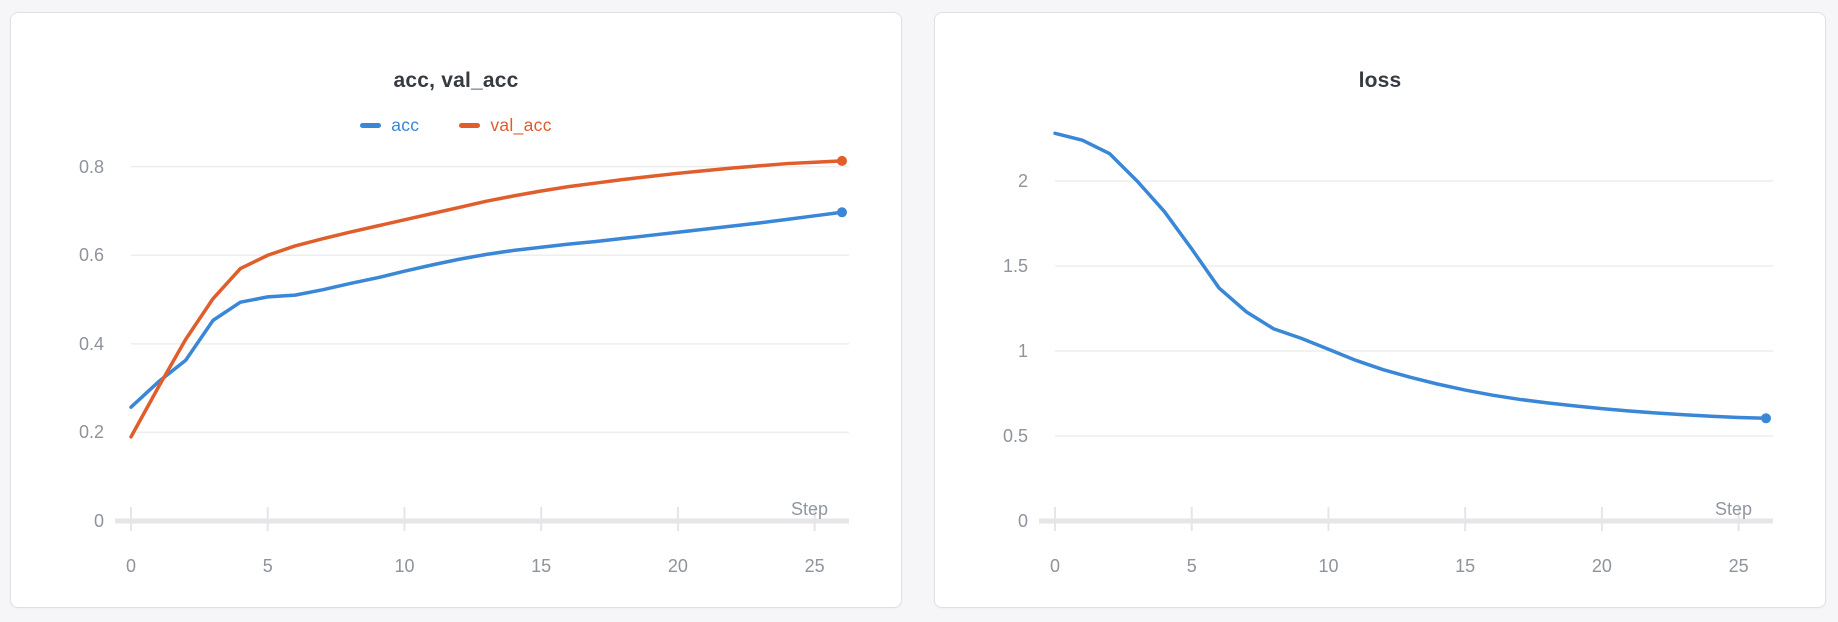  I want to click on legend-item-acc: acc, so click(389, 125).